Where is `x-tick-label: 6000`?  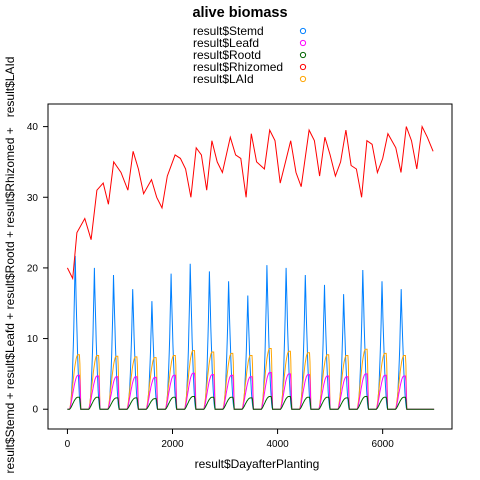 x-tick-label: 6000 is located at coordinates (383, 444).